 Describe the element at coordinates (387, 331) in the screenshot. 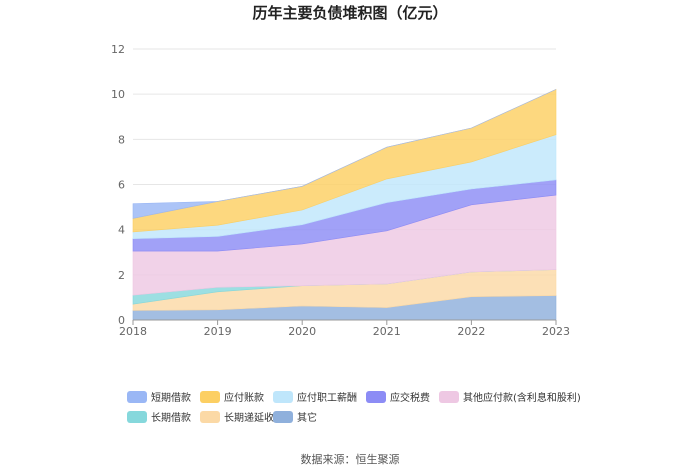

I see `x-tick-label: 2021` at that location.